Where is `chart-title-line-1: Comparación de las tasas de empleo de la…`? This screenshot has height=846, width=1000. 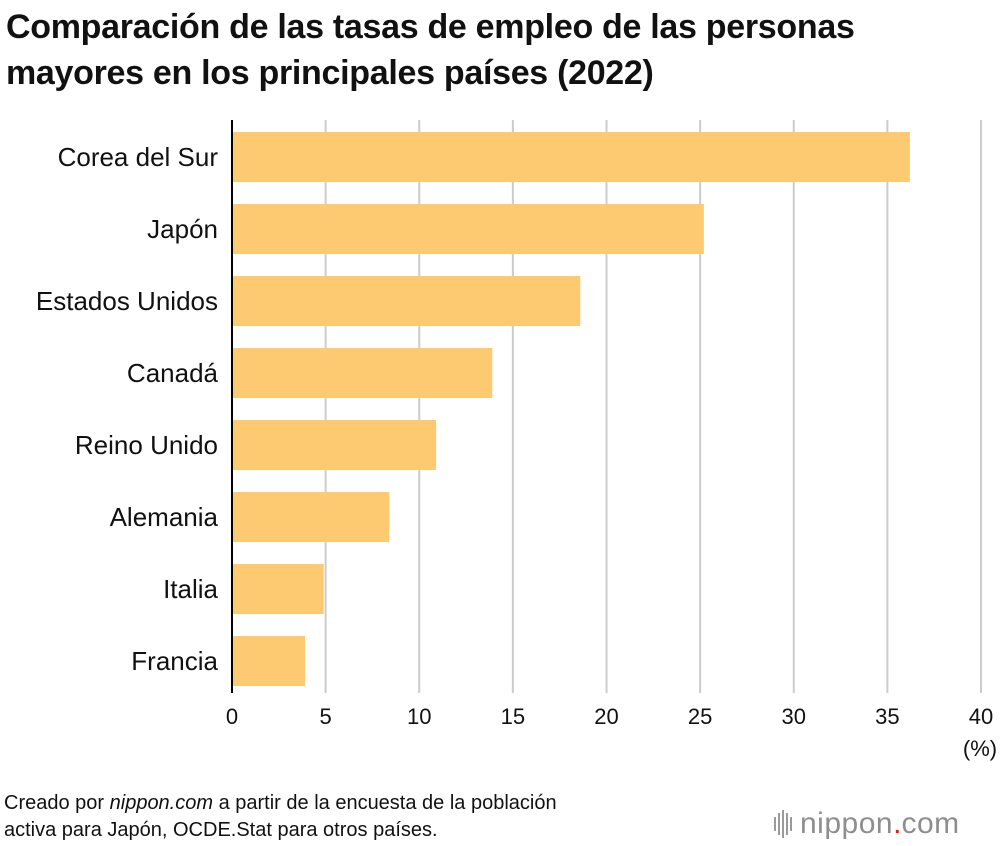 chart-title-line-1: Comparación de las tasas de empleo de la… is located at coordinates (430, 27).